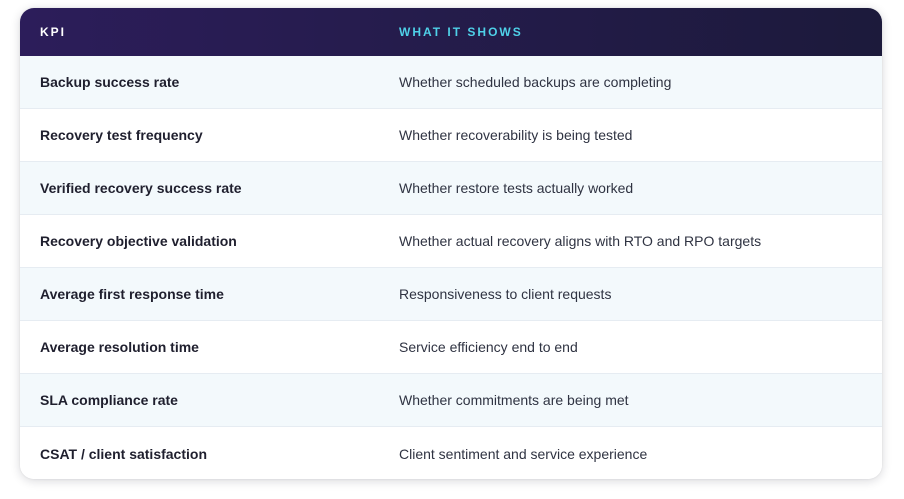 This screenshot has height=499, width=904. I want to click on kpi-description: Whether commitments are being met, so click(514, 400).